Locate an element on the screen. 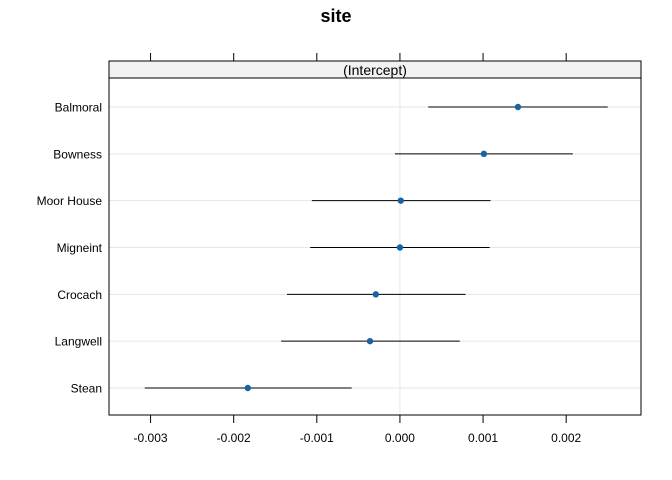  category-label-1: Bowness is located at coordinates (77, 154).